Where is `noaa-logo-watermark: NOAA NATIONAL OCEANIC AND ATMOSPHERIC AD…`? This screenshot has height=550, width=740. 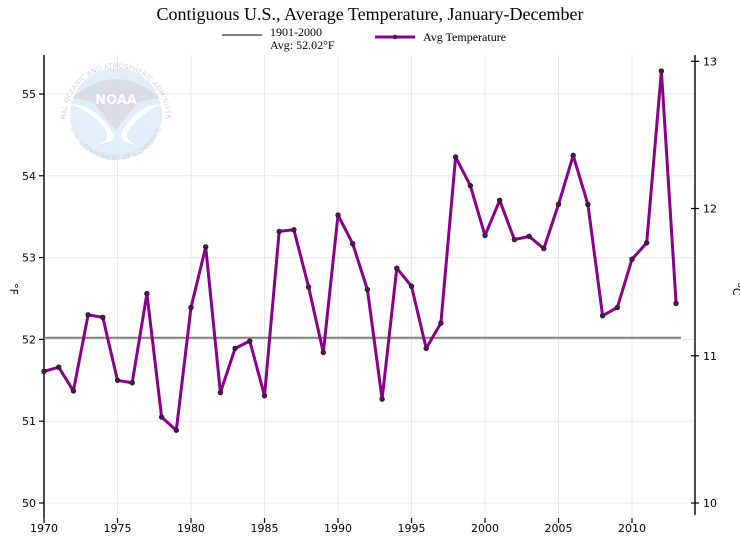
noaa-logo-watermark: NOAA NATIONAL OCEANIC AND ATMOSPHERIC AD… is located at coordinates (86, 81).